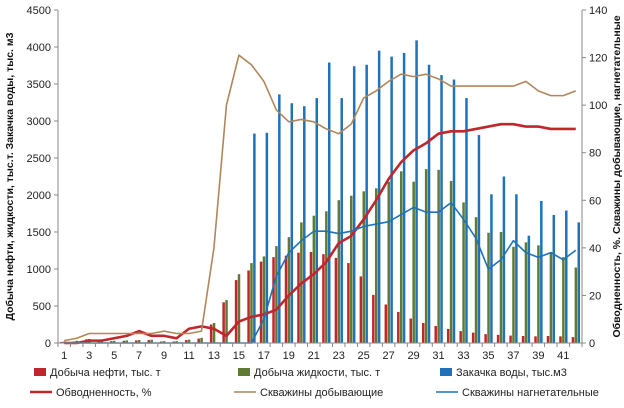  I want to click on legend-item-5: Скважины добывающие, so click(308, 393).